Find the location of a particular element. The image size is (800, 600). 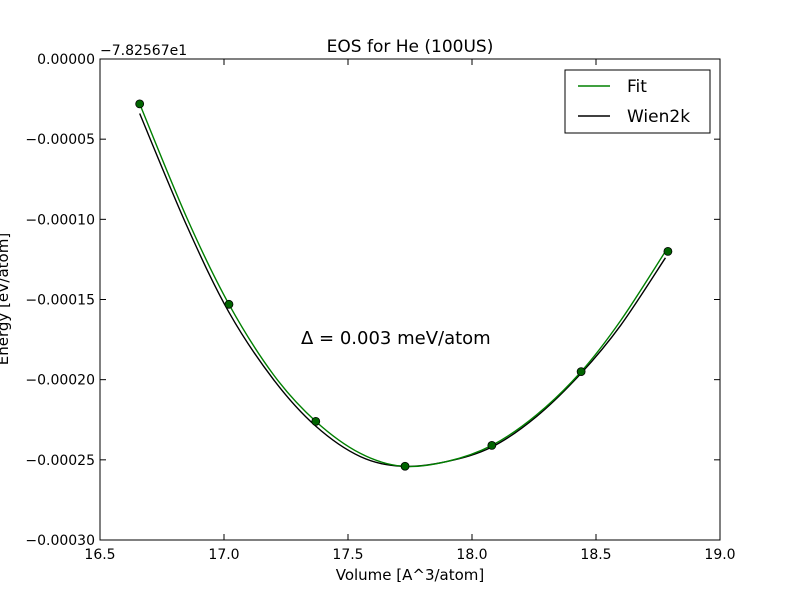

y-offset-label: −7.82567e1 is located at coordinates (143, 51).